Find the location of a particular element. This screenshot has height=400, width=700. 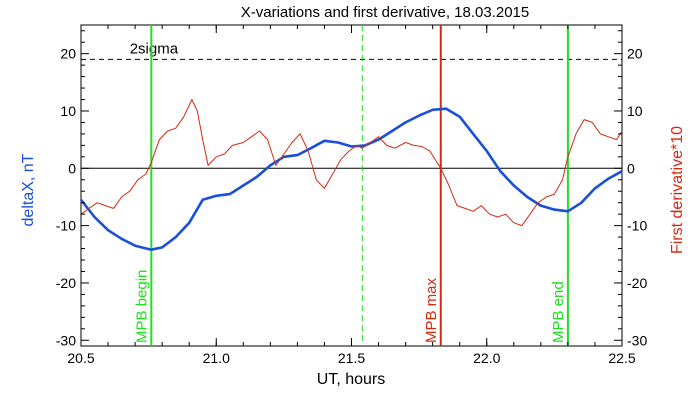

y-tick-label-left-0: 20 is located at coordinates (68, 54).